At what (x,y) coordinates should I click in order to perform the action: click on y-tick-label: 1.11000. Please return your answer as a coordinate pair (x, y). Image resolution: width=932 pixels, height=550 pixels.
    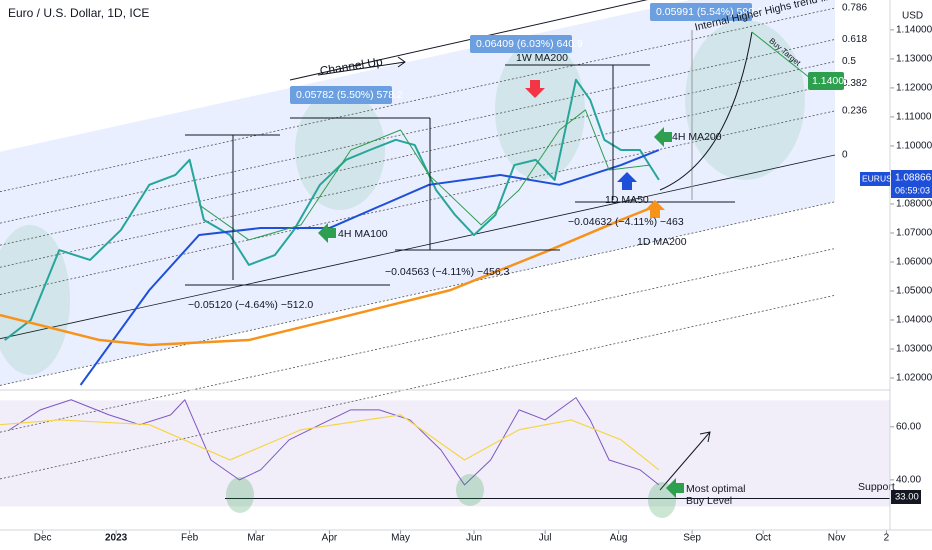
    Looking at the image, I should click on (914, 117).